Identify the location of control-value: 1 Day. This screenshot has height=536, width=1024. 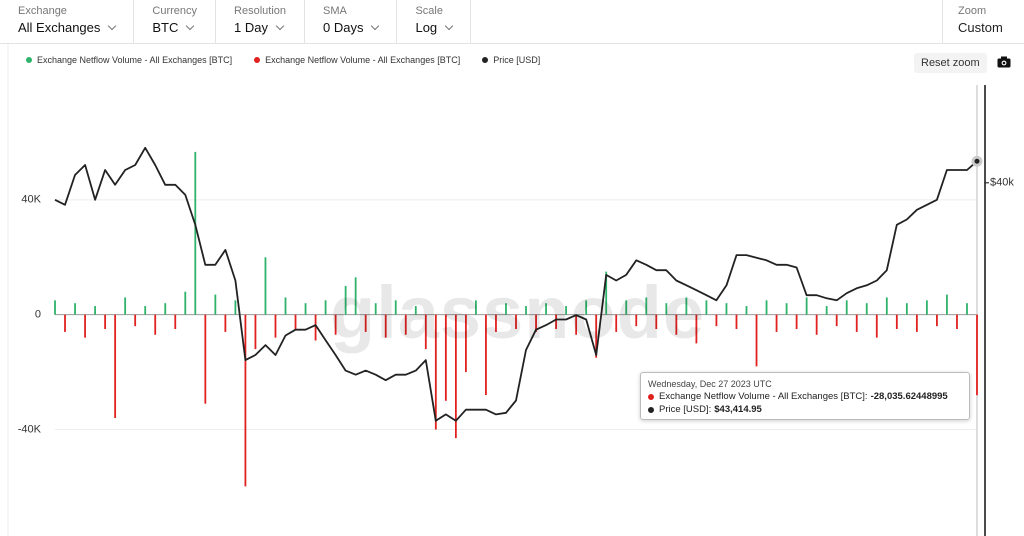
(260, 27).